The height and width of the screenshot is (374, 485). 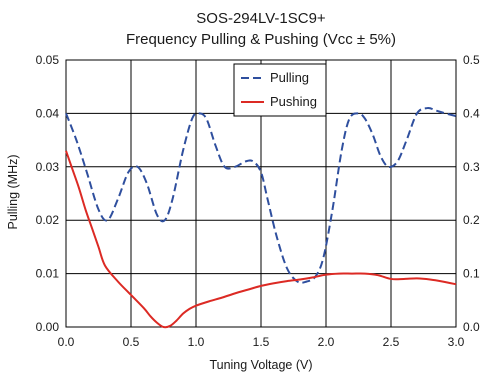 What do you see at coordinates (471, 193) in the screenshot?
I see `y2-axis-ticks: 0.0 0.1 0.2 0.3 0.4 0.5` at bounding box center [471, 193].